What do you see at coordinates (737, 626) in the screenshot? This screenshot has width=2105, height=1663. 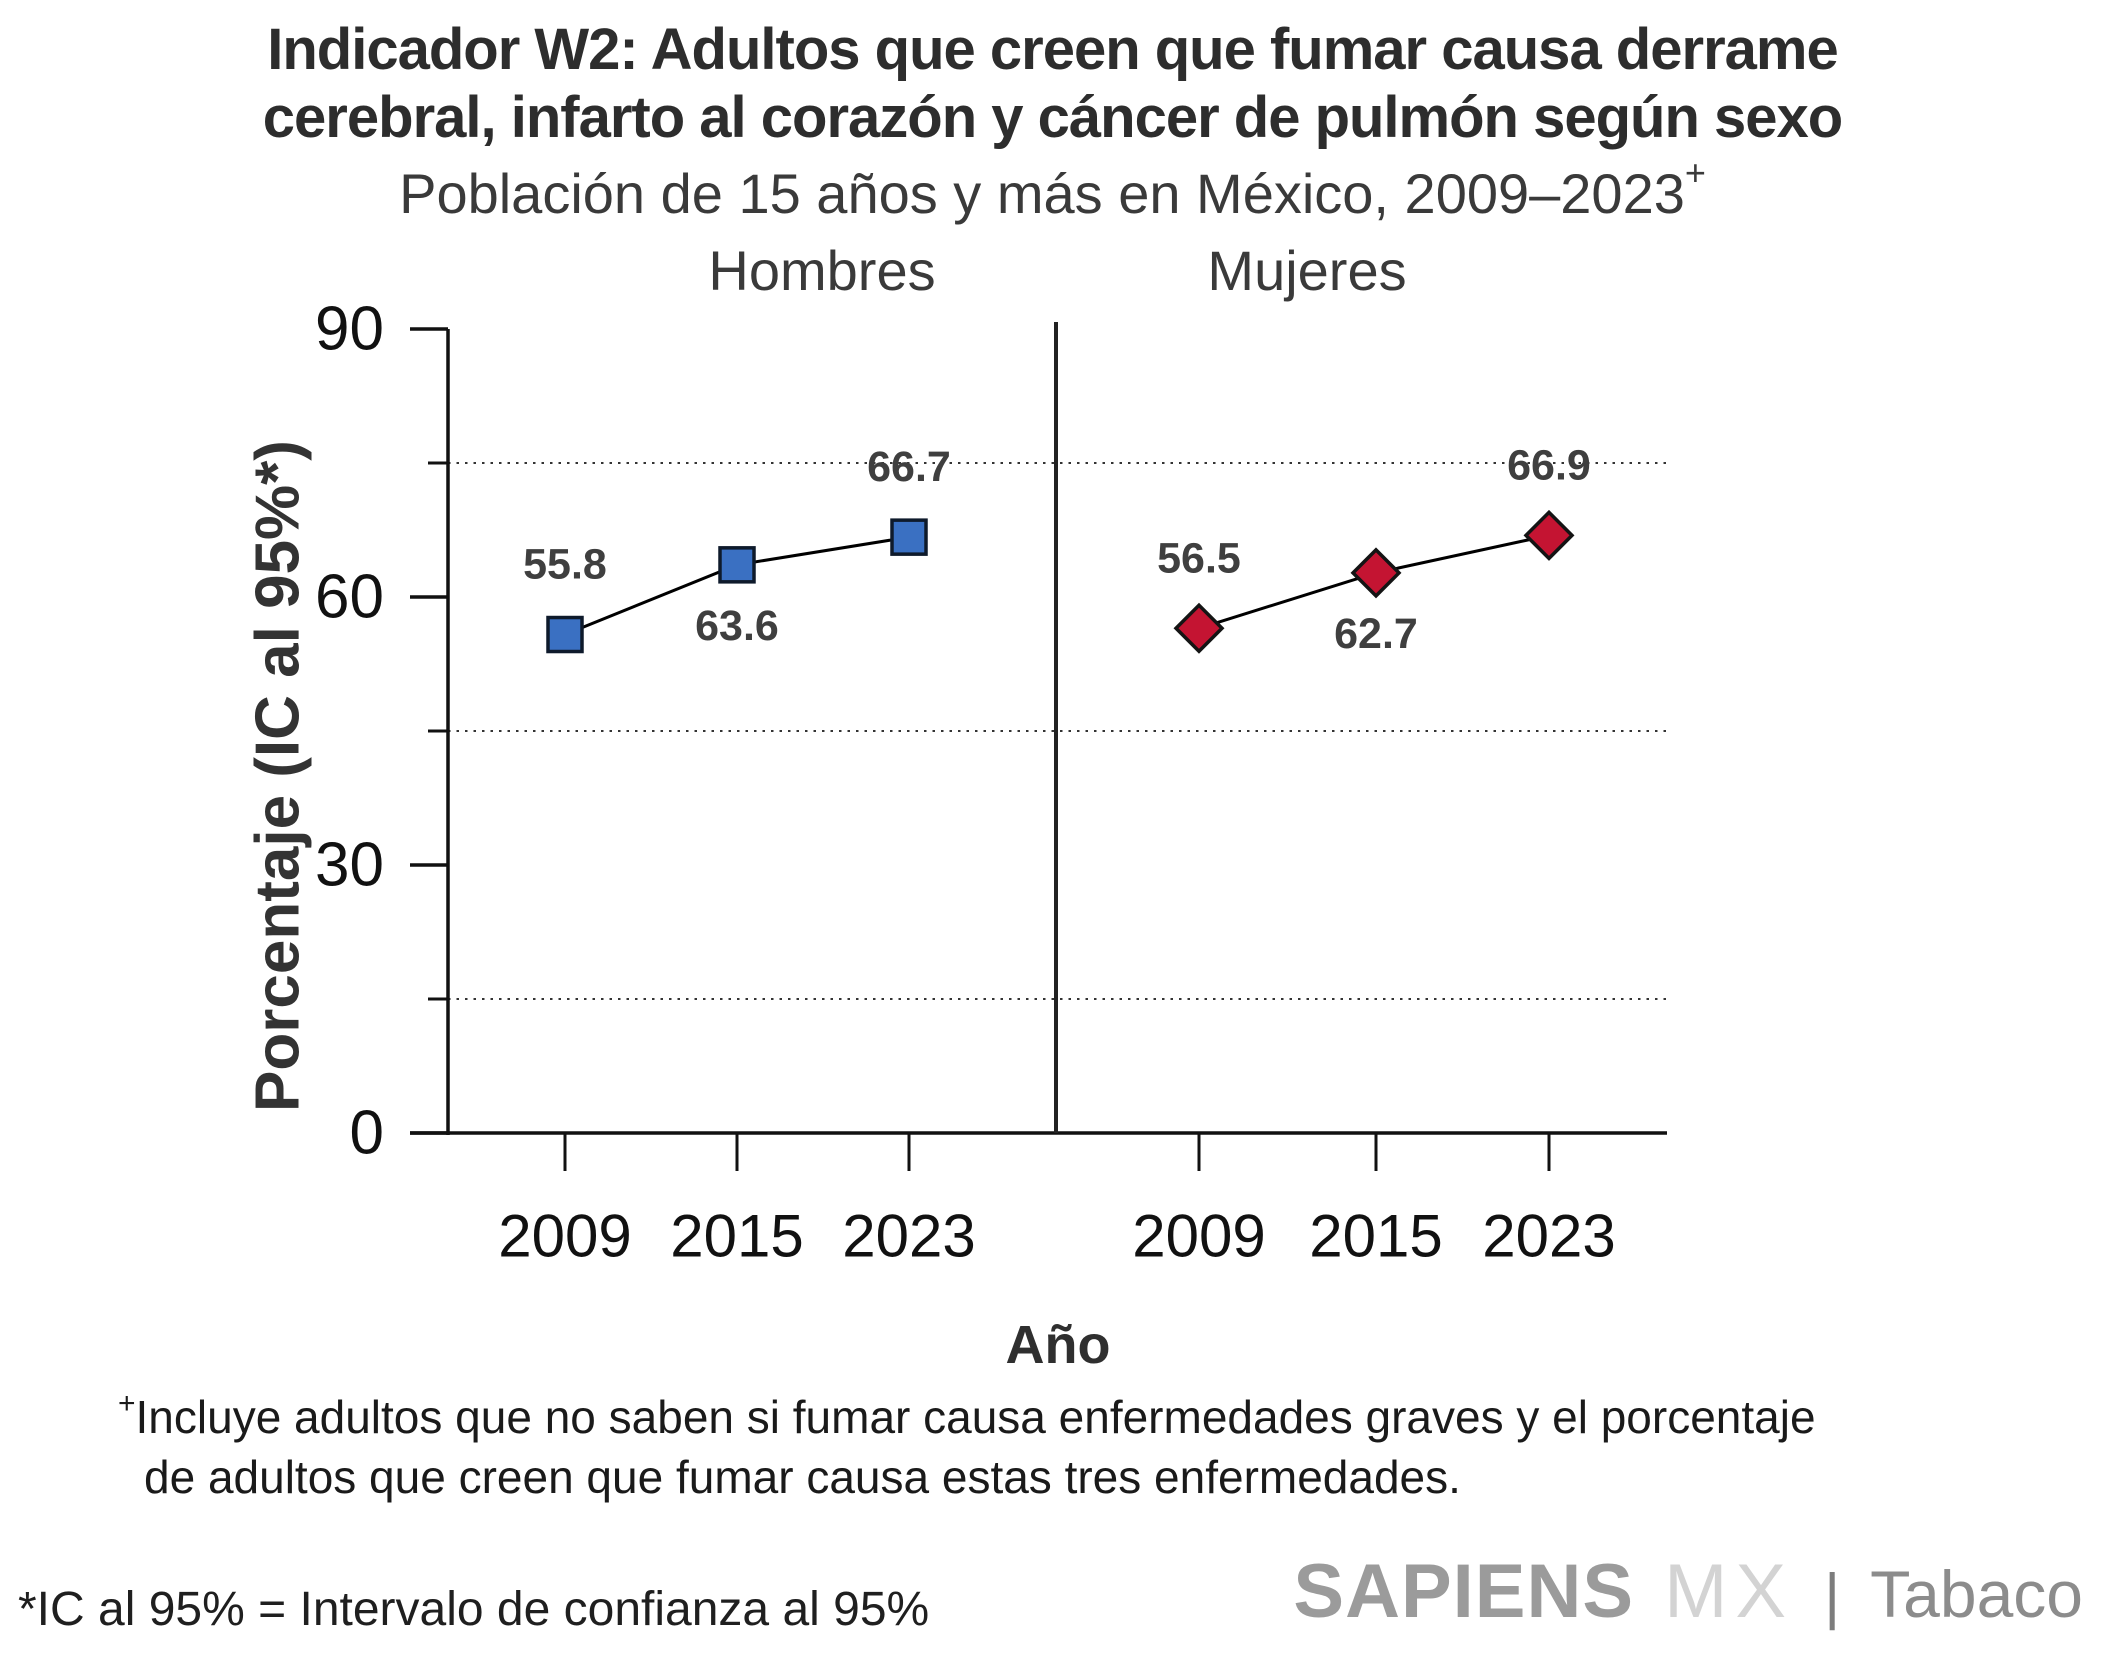 I see `value-label-hombres-2015: 63.6` at bounding box center [737, 626].